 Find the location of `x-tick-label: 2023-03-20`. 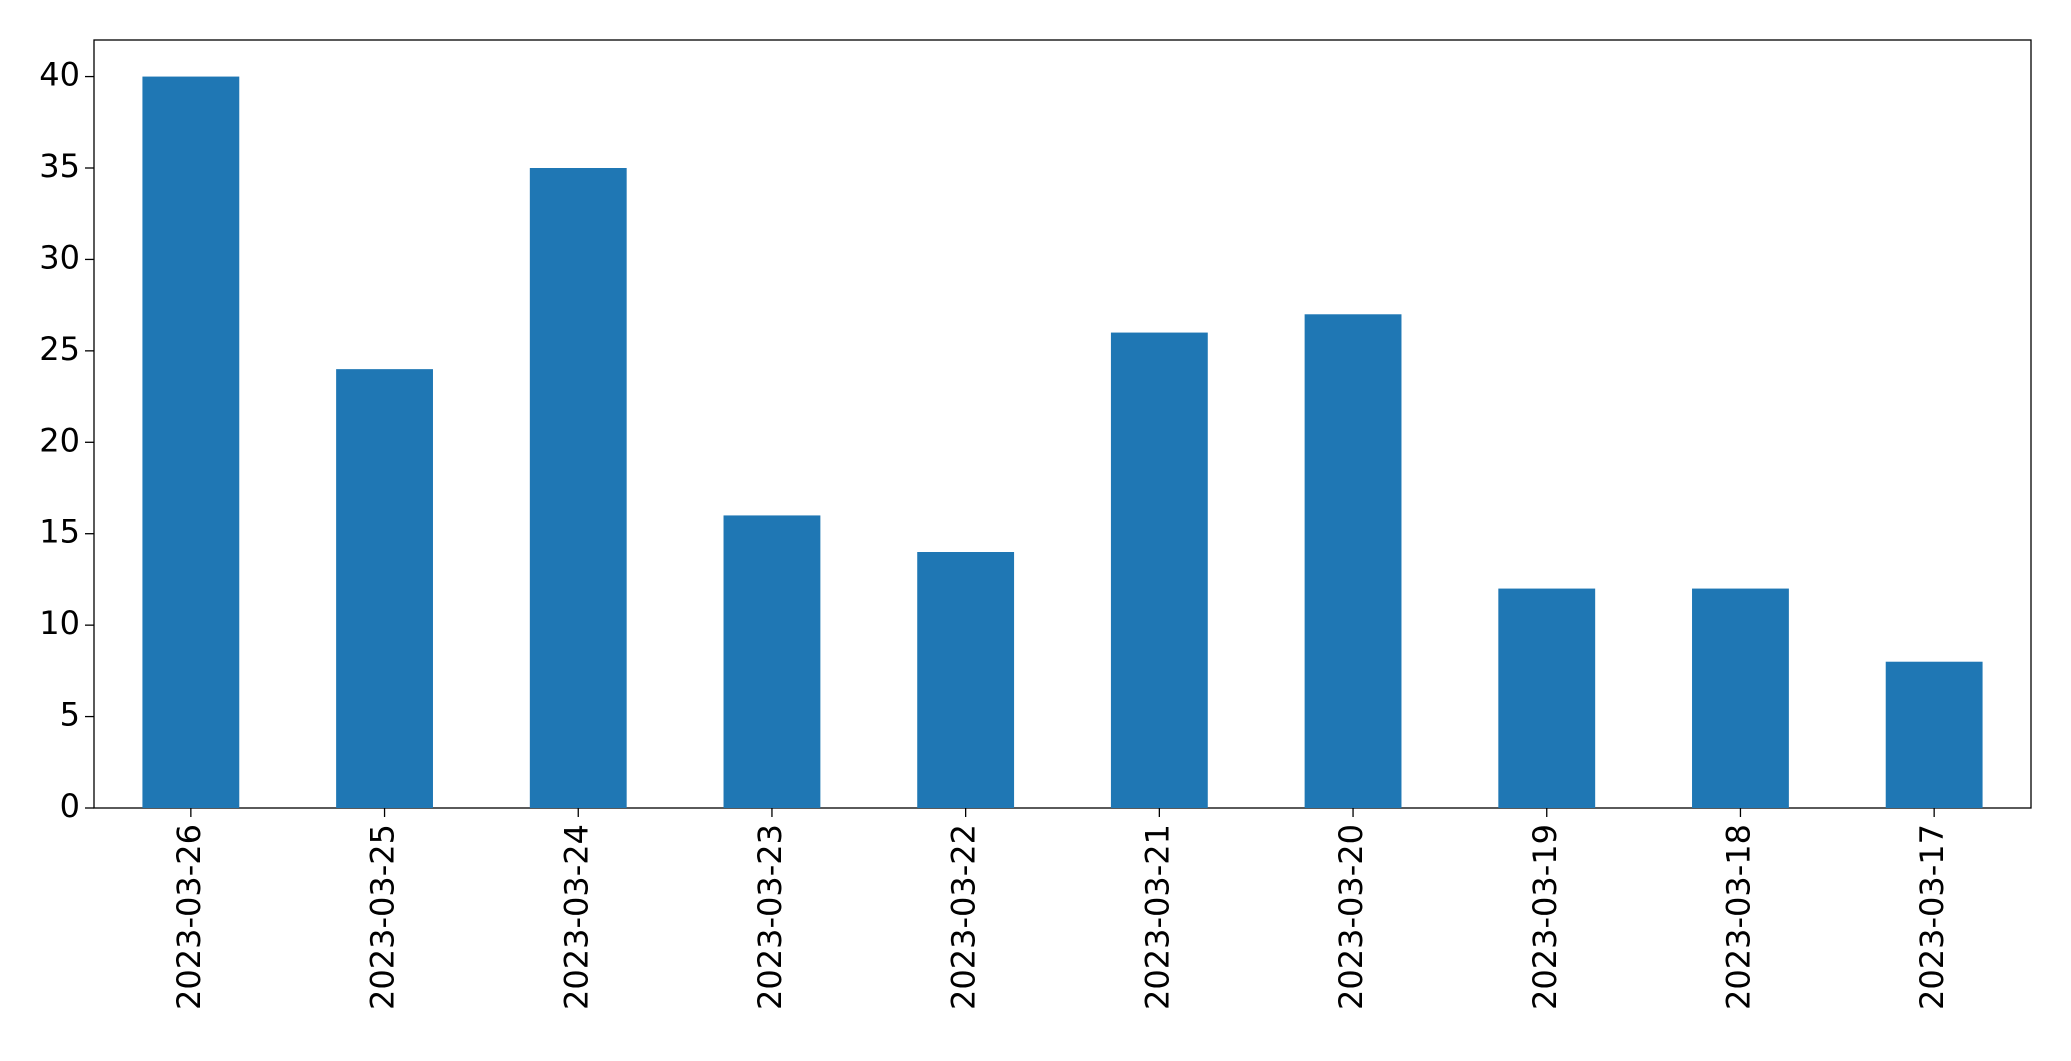

x-tick-label: 2023-03-20 is located at coordinates (1351, 917).